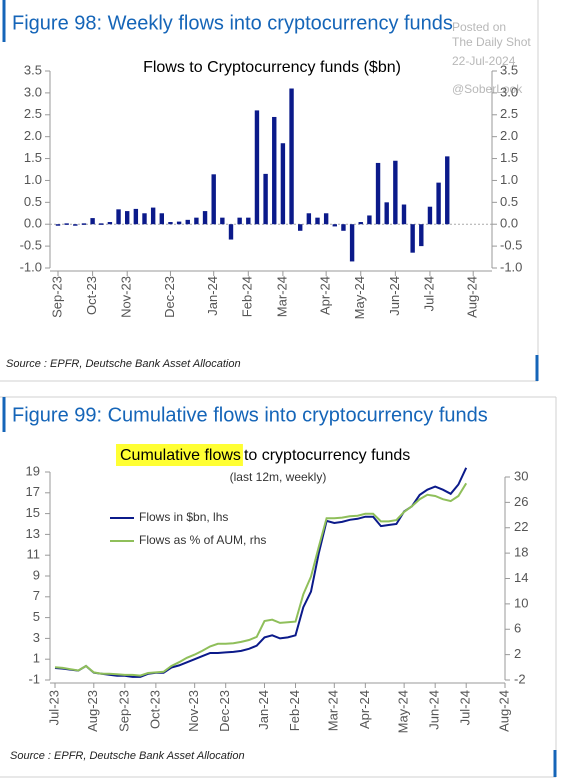 Image resolution: width=564 pixels, height=784 pixels. What do you see at coordinates (33, 91) in the screenshot?
I see `y-tick-label: 3.0` at bounding box center [33, 91].